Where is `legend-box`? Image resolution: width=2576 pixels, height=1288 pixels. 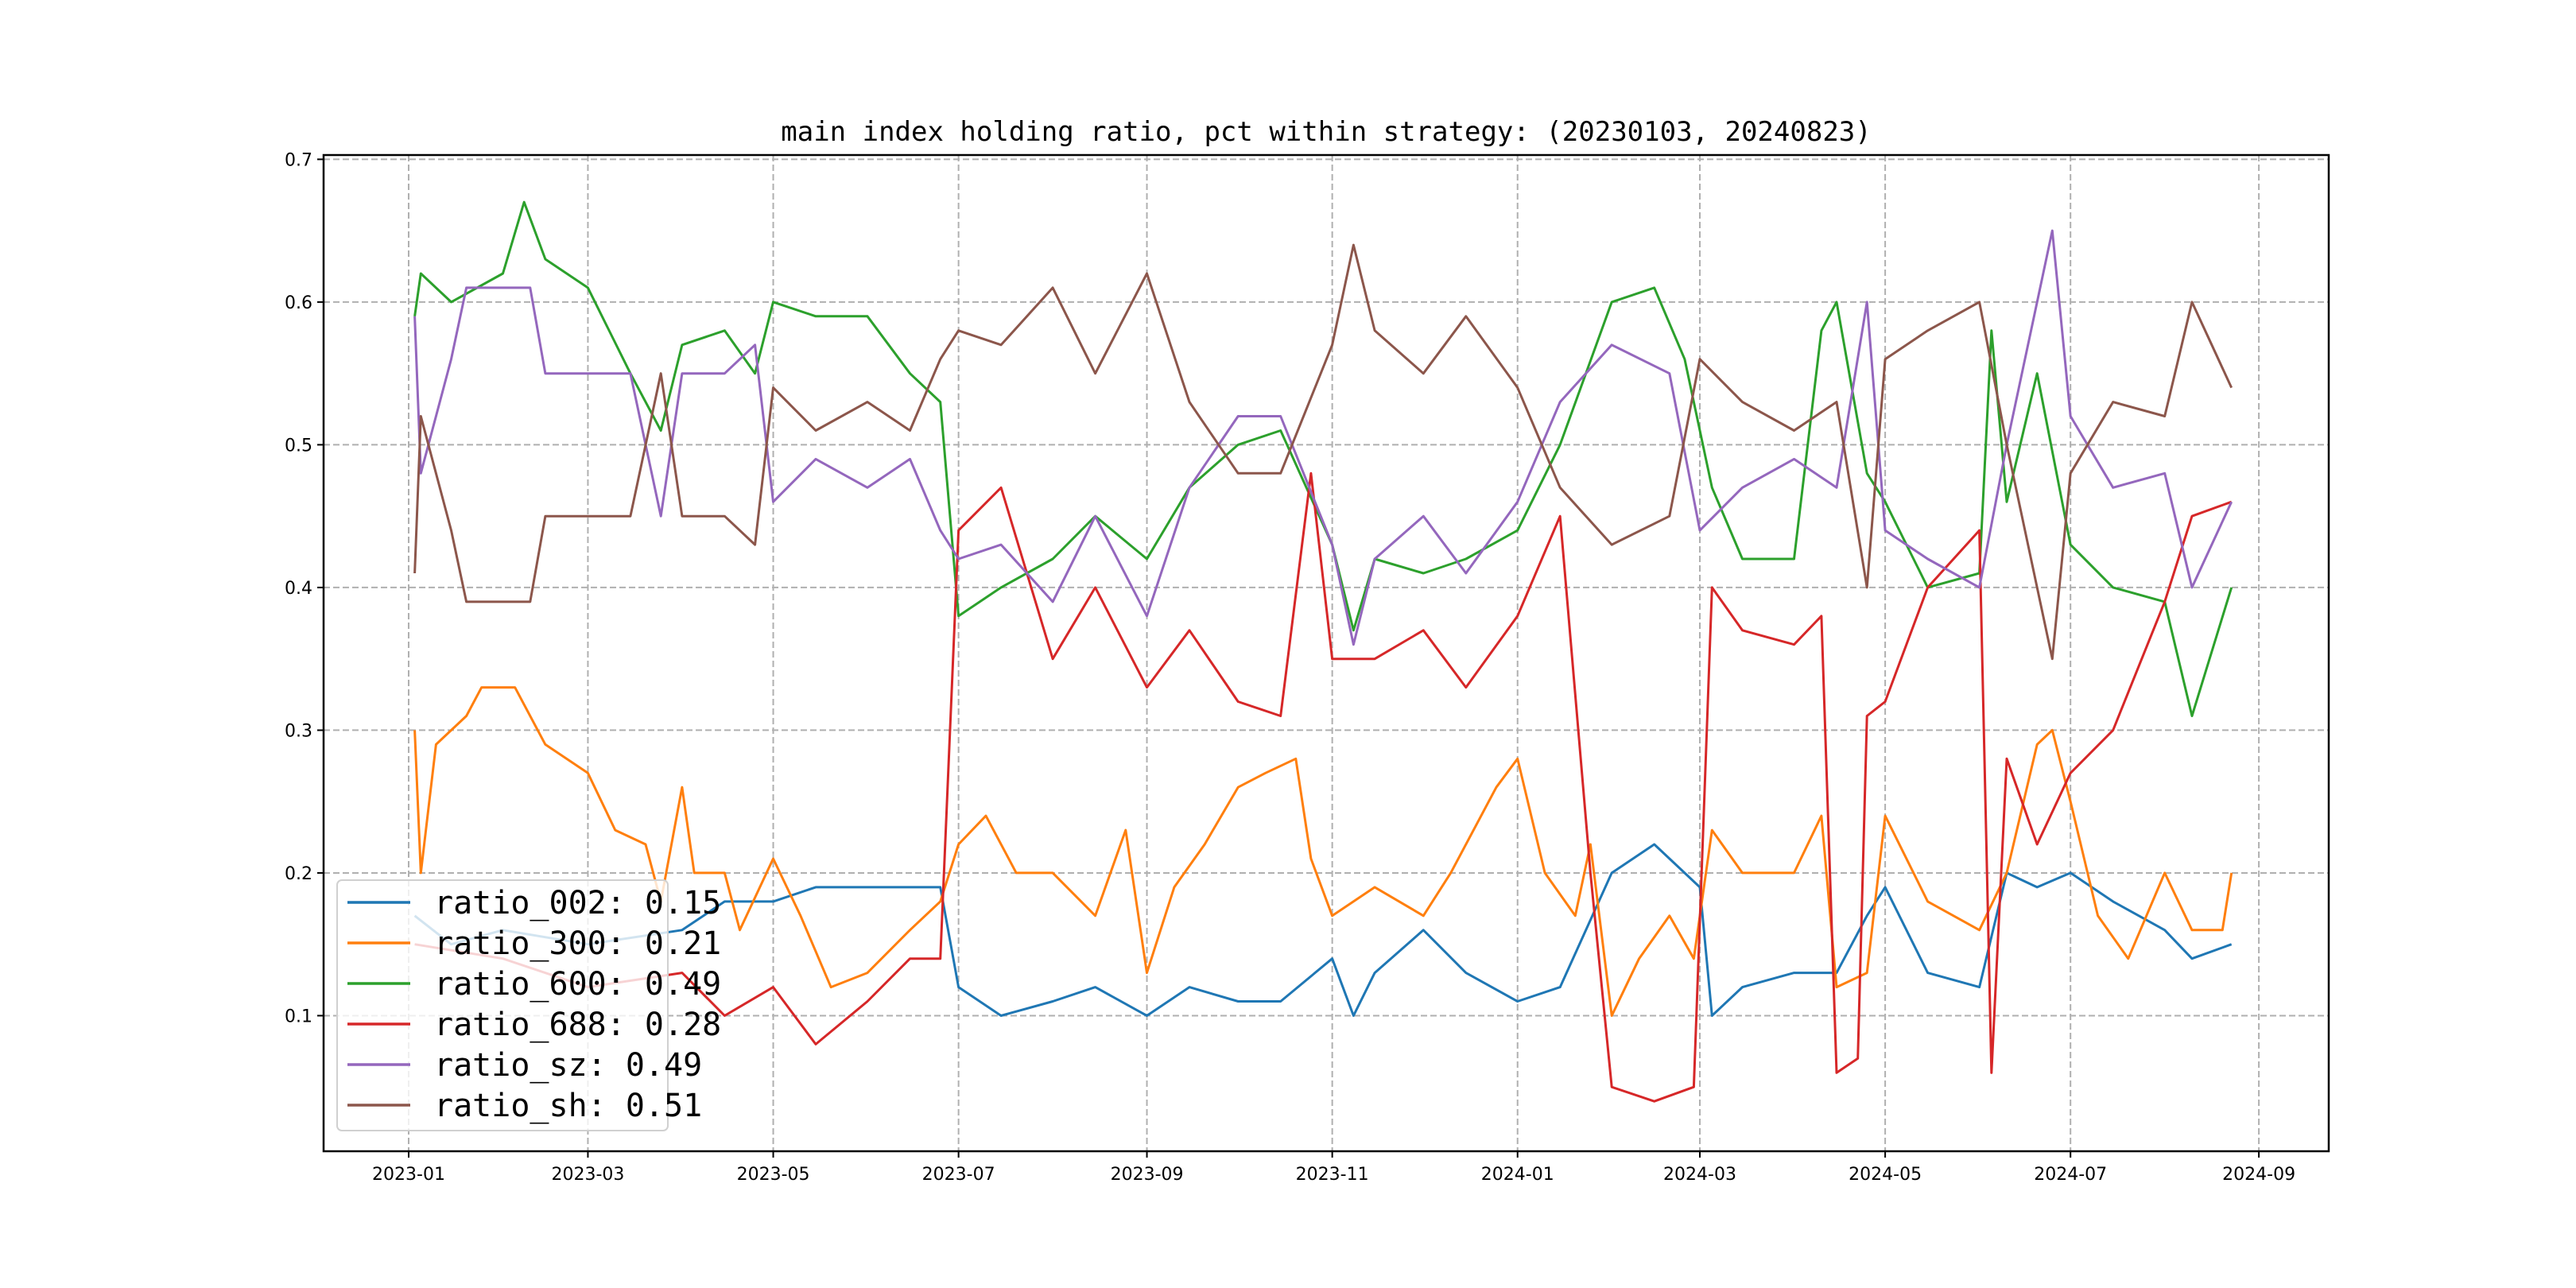
legend-box is located at coordinates (502, 1005).